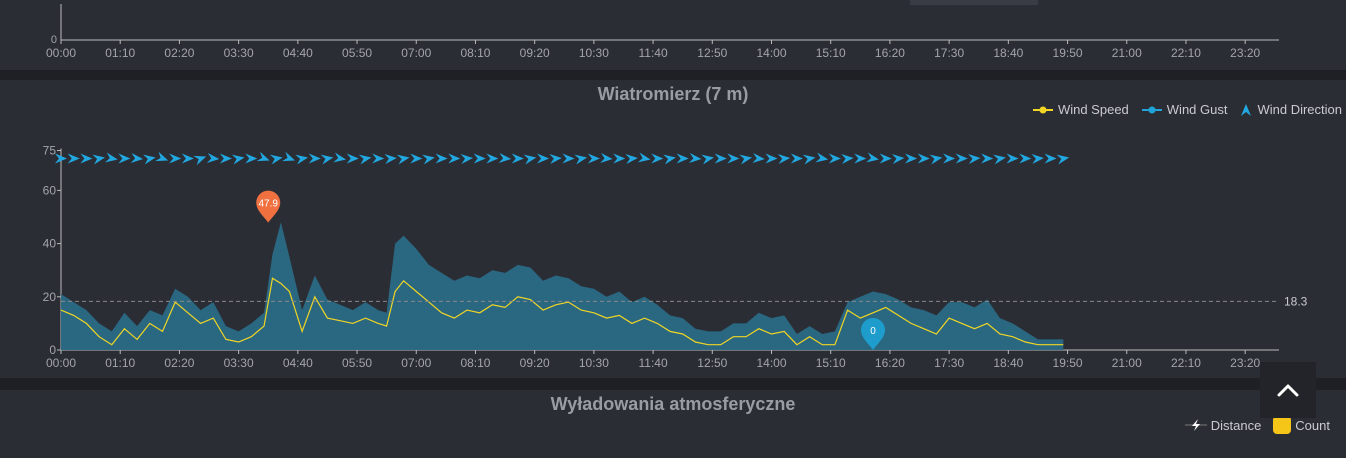 Image resolution: width=1346 pixels, height=458 pixels. What do you see at coordinates (1186, 363) in the screenshot?
I see `wind-x-tick-label: 22:10` at bounding box center [1186, 363].